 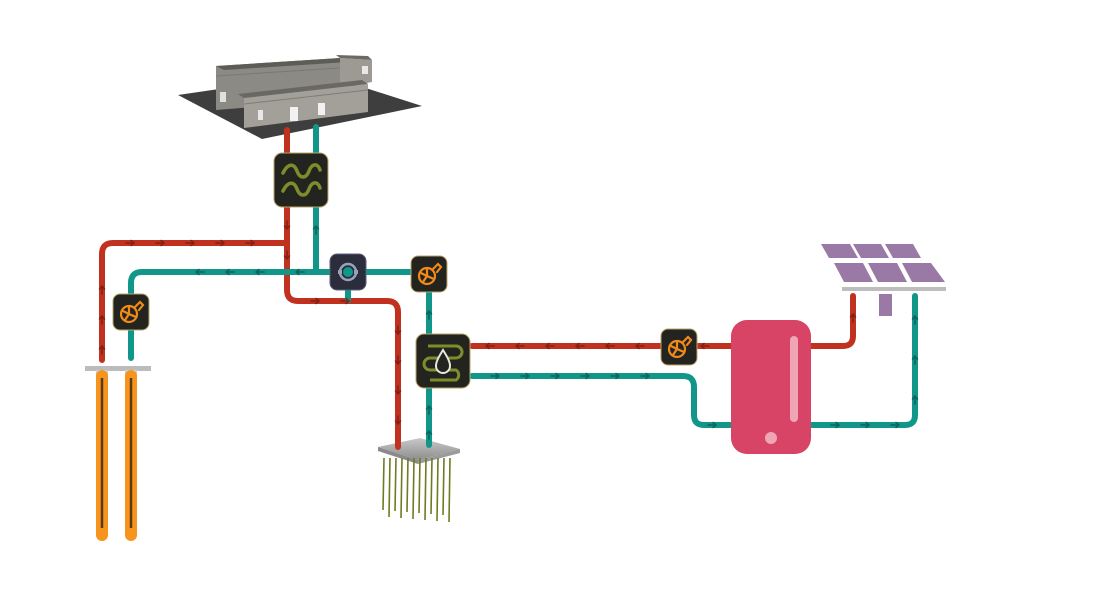 I want to click on heat-exchanger-icon, so click(x=301, y=180).